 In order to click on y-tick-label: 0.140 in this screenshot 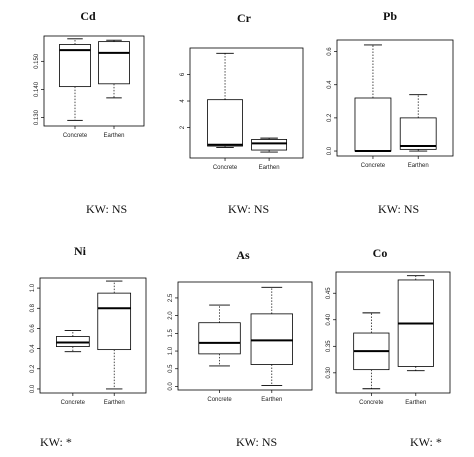, I will do `click(37, 89)`.